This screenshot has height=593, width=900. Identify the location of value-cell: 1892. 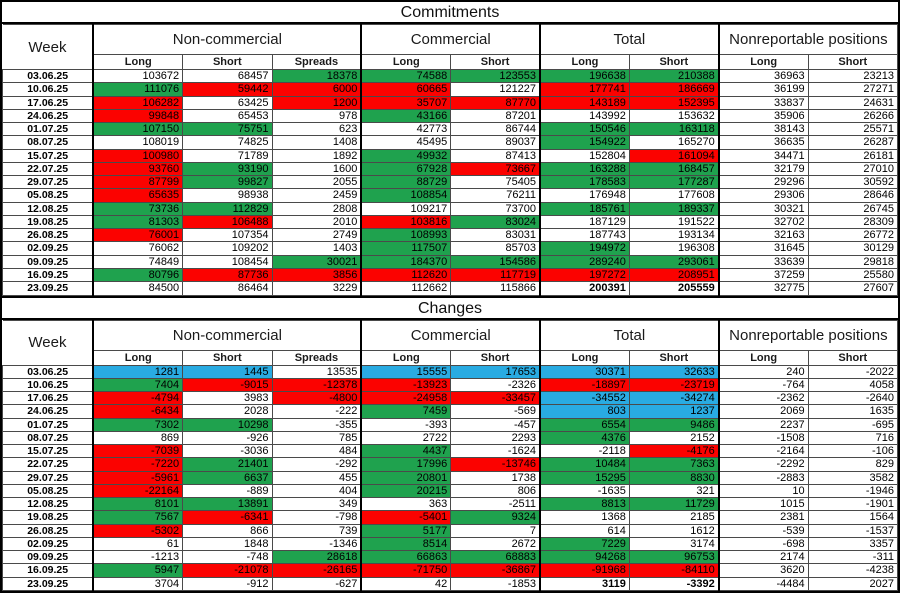
(316, 155).